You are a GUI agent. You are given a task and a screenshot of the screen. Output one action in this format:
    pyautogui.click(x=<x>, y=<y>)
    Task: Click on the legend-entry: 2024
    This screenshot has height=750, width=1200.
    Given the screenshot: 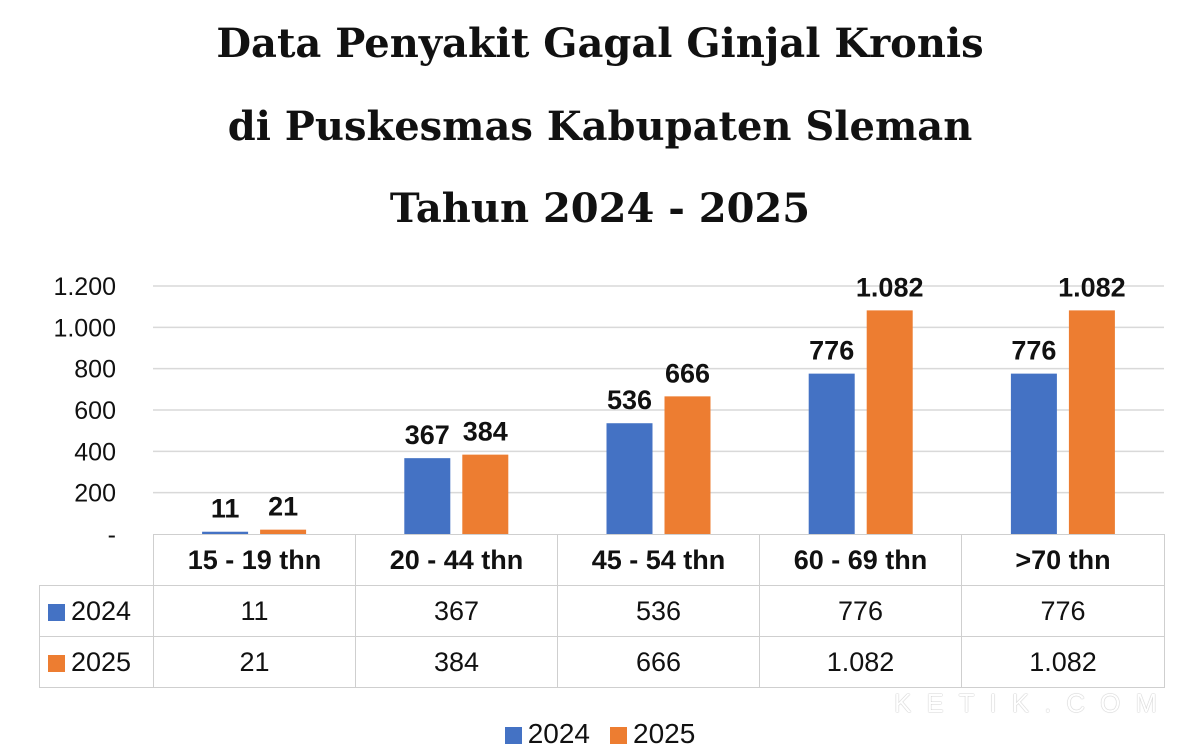 What is the action you would take?
    pyautogui.click(x=547, y=734)
    